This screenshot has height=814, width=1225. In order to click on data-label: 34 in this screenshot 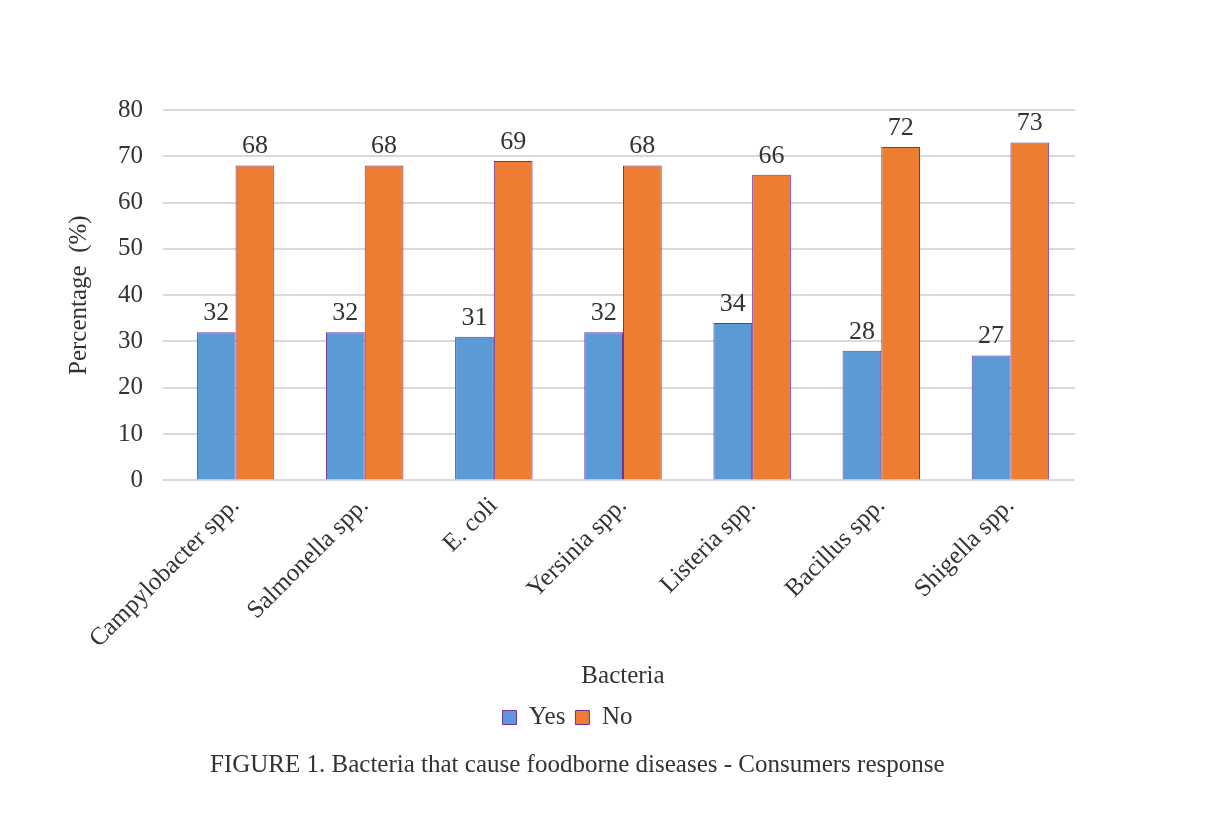, I will do `click(732, 302)`.